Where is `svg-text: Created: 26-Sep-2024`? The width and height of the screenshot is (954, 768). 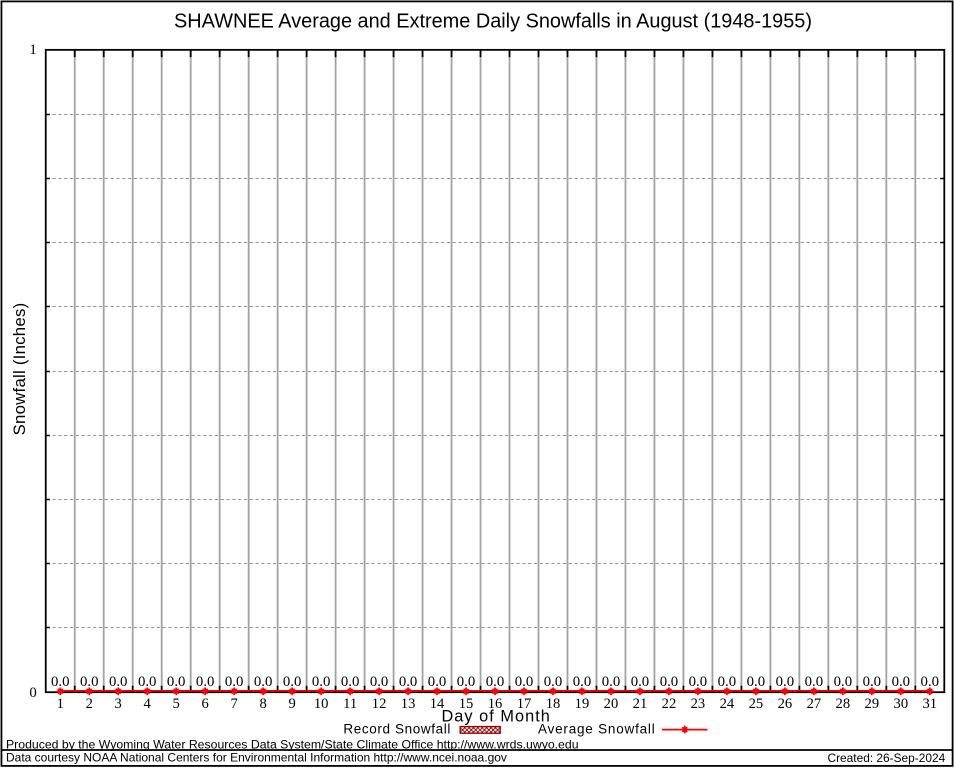
svg-text: Created: 26-Sep-2024 is located at coordinates (887, 758).